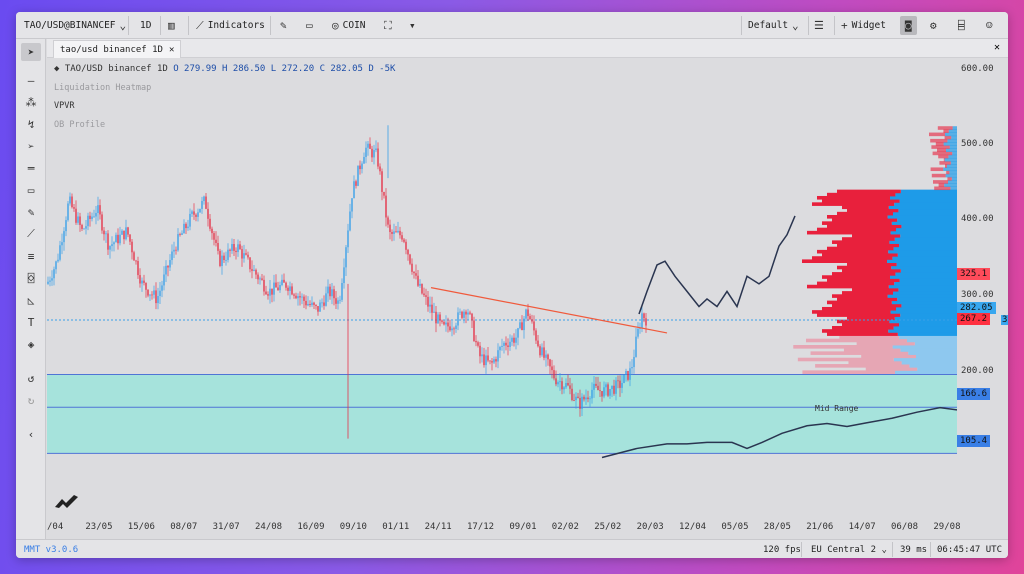 This screenshot has width=1024, height=574. I want to click on fullscreen-button: ⛶, so click(388, 25).